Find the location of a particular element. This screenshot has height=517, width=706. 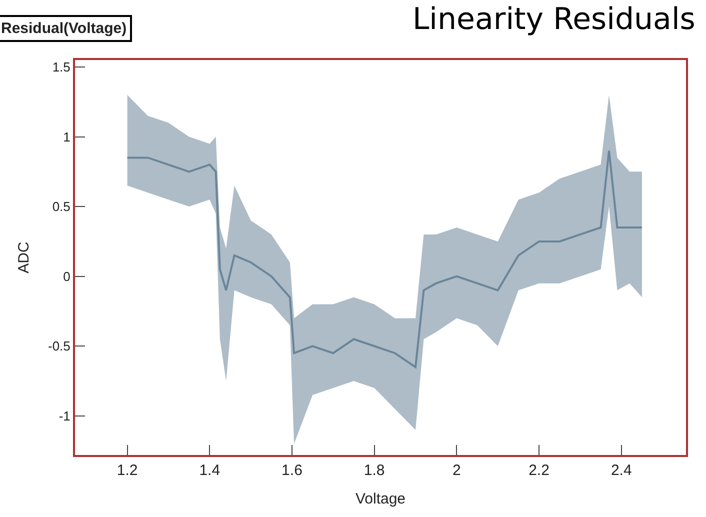

y-tick-label: -0.5 is located at coordinates (59, 346).